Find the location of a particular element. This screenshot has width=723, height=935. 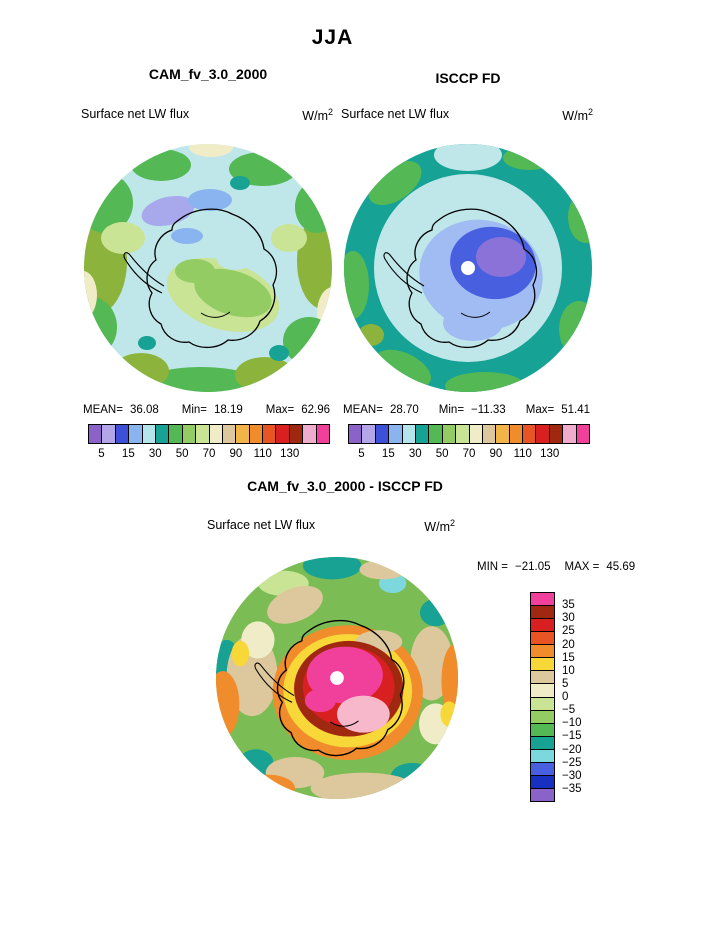

isccp-map is located at coordinates (468, 268).